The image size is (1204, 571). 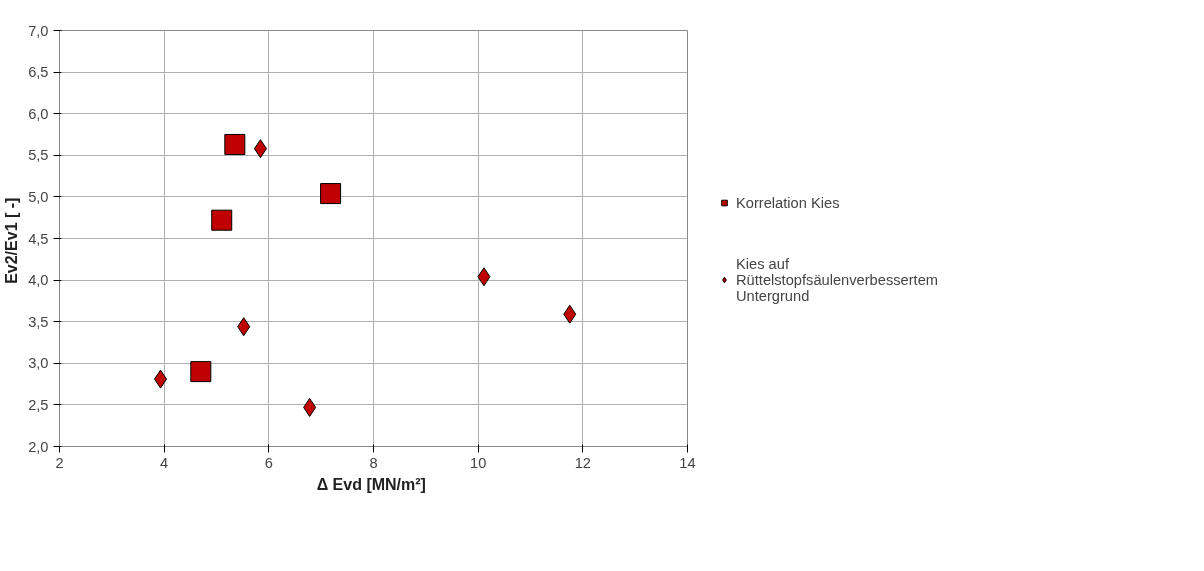 I want to click on legend-label: Korrelation Kies, so click(x=788, y=202).